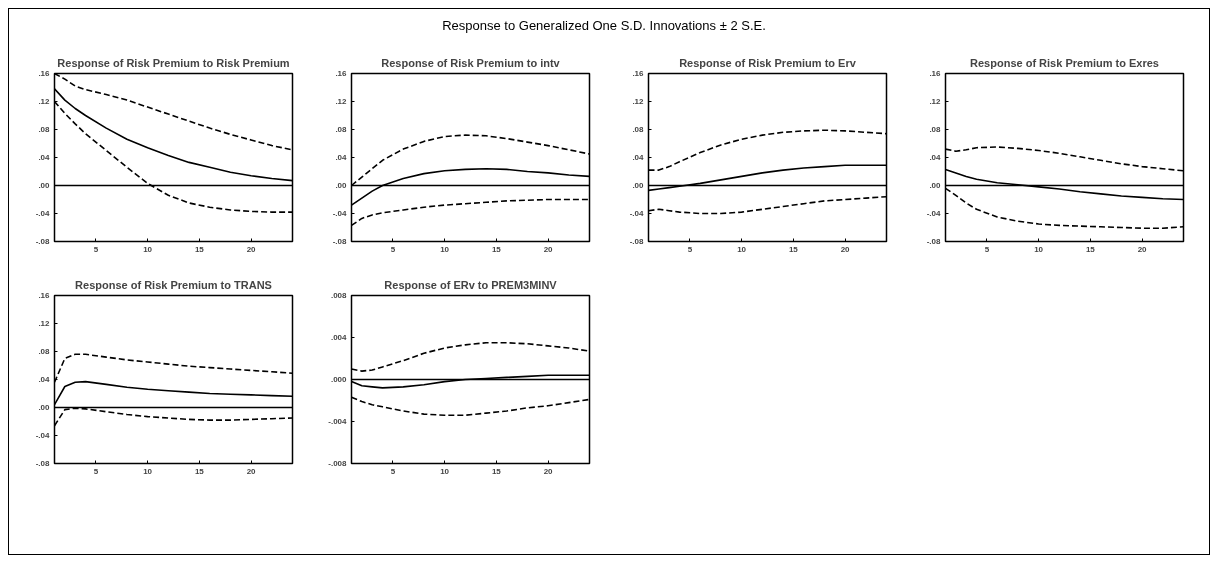  Describe the element at coordinates (471, 62) in the screenshot. I see `chart-title: Response of Risk Premium to intv` at that location.